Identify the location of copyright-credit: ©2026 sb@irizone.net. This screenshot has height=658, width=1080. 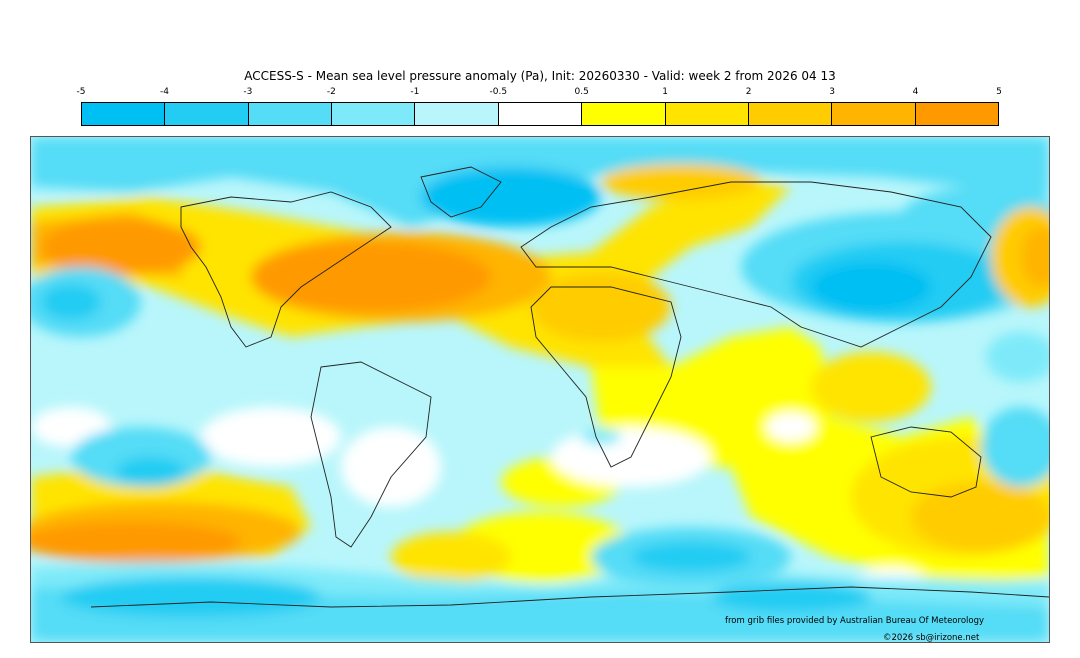
(931, 638).